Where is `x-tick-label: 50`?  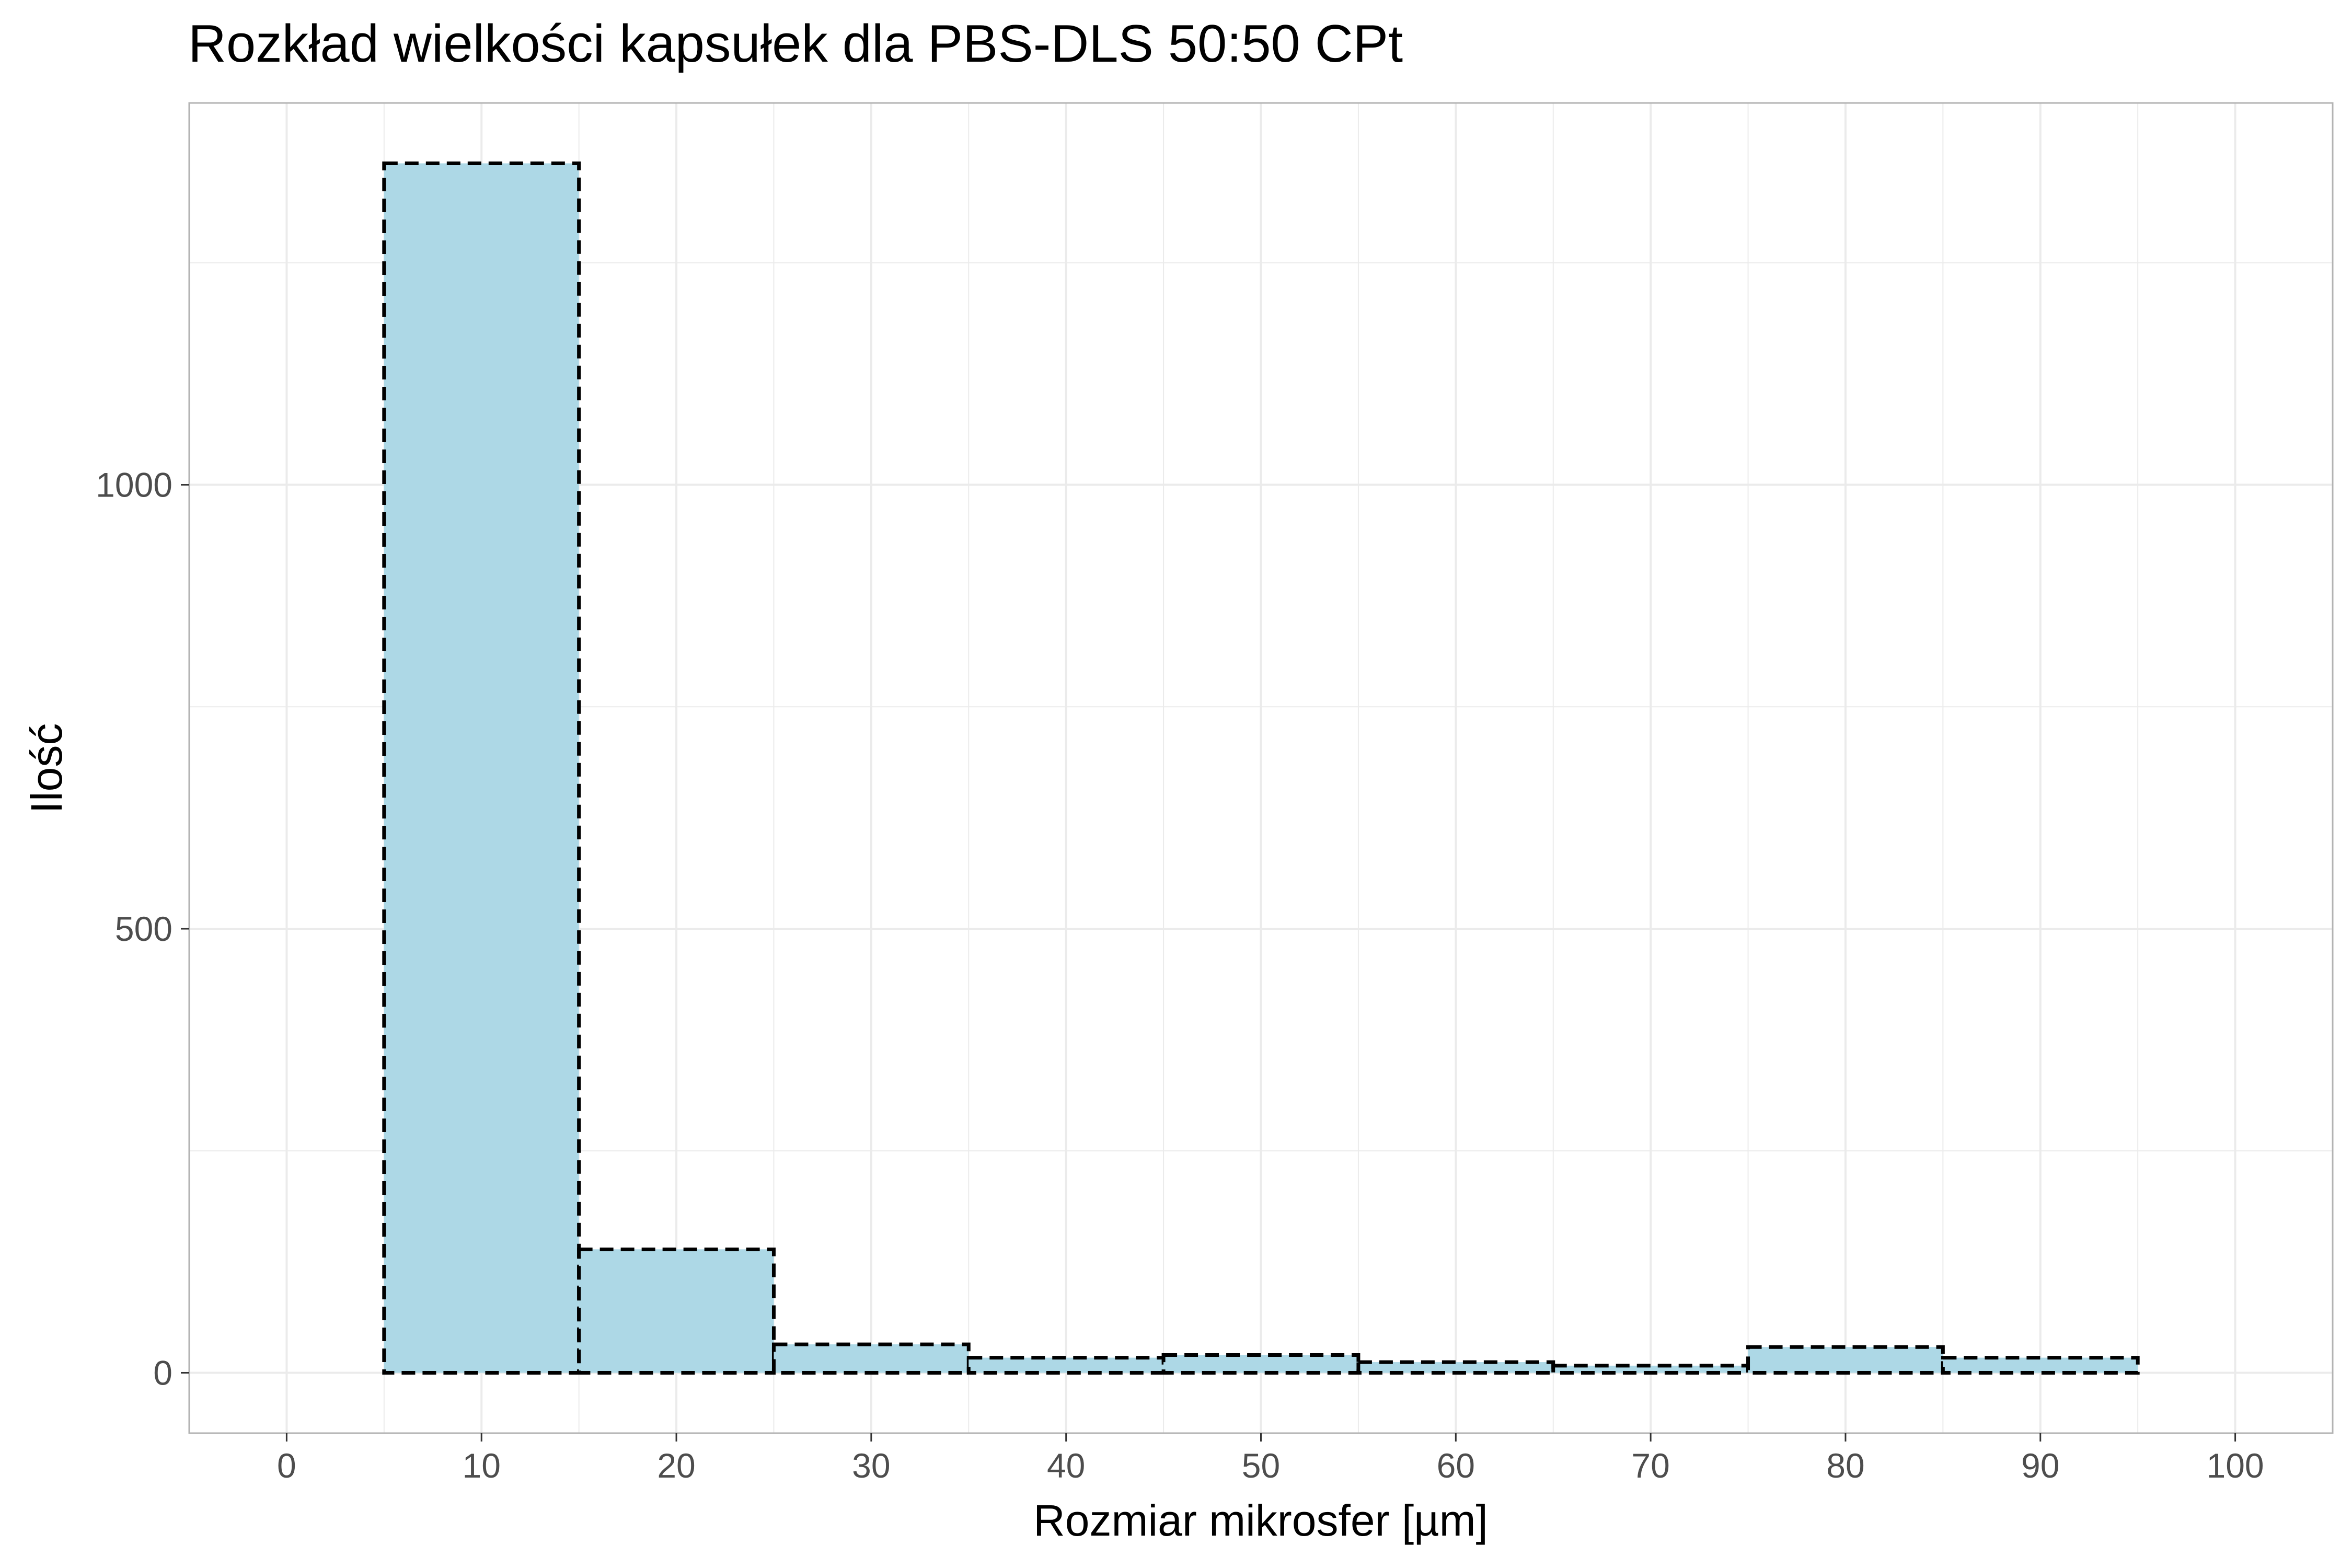 x-tick-label: 50 is located at coordinates (1261, 1465).